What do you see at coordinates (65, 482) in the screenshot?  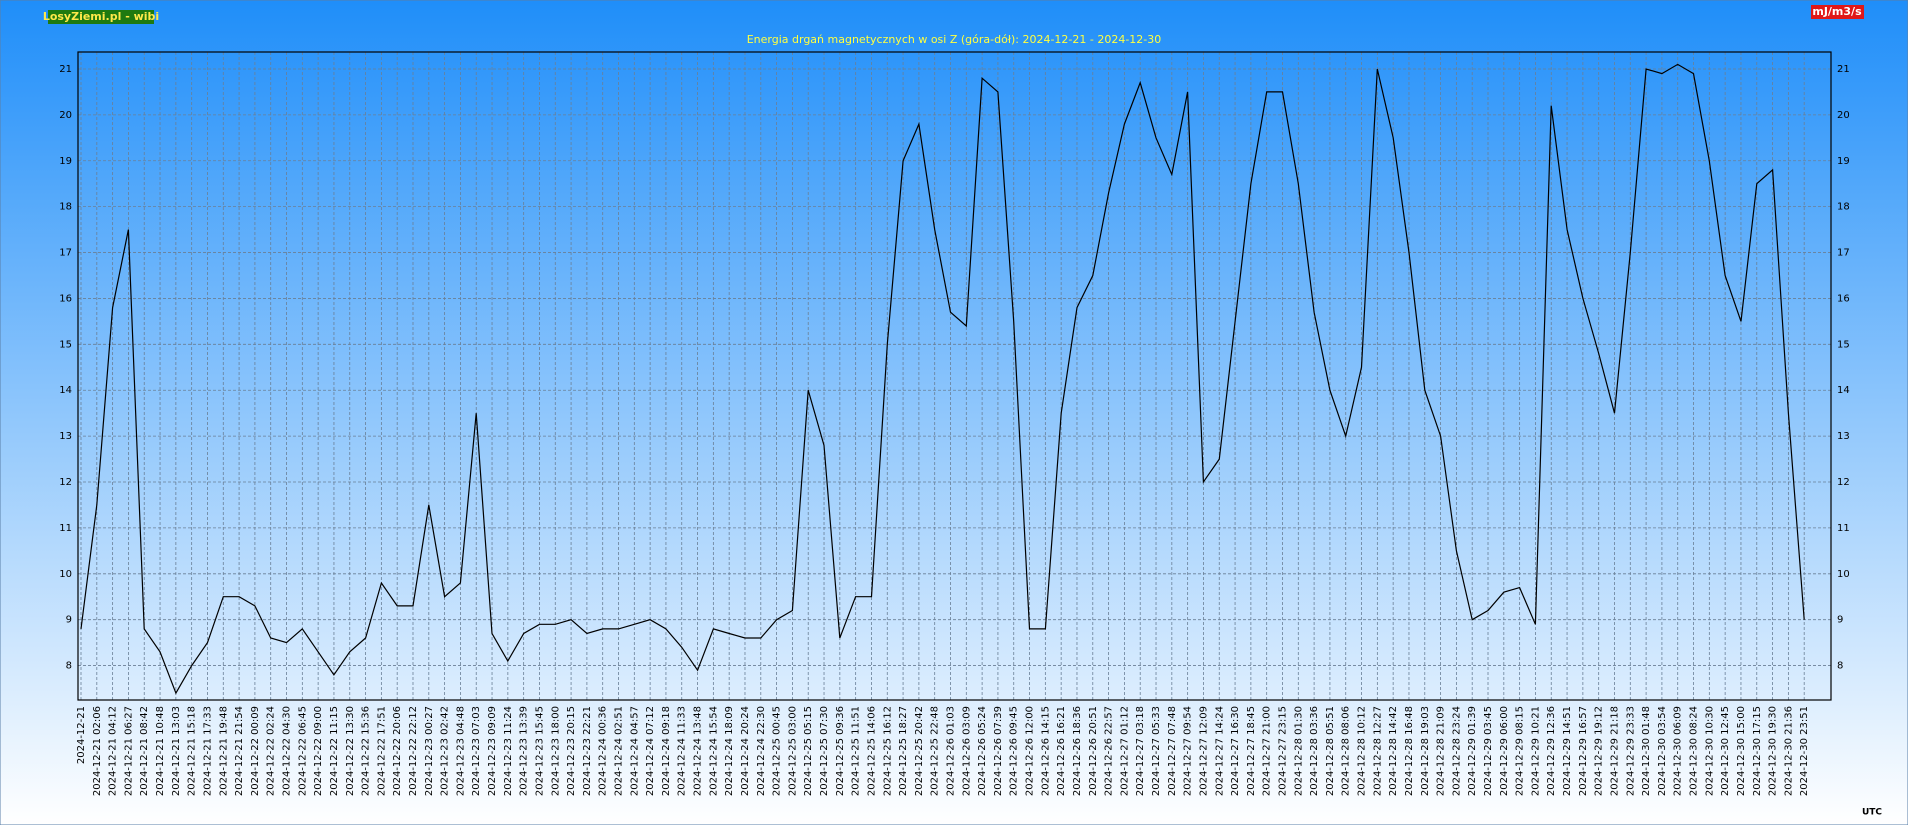 I see `y-tick-label: 12` at bounding box center [65, 482].